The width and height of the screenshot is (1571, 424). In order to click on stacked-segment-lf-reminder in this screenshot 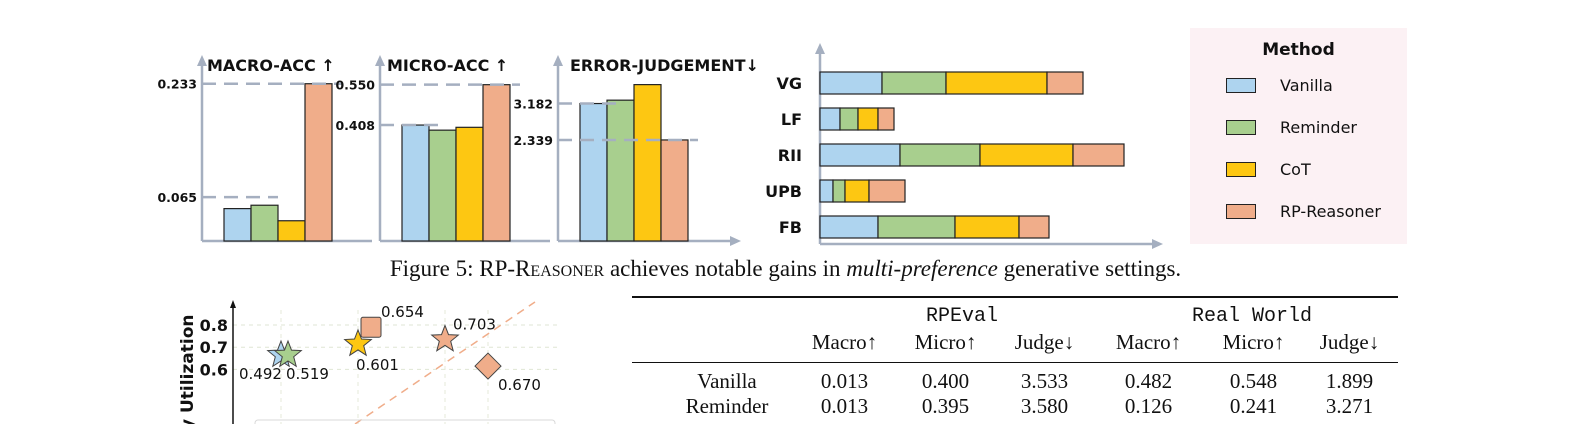, I will do `click(849, 119)`.